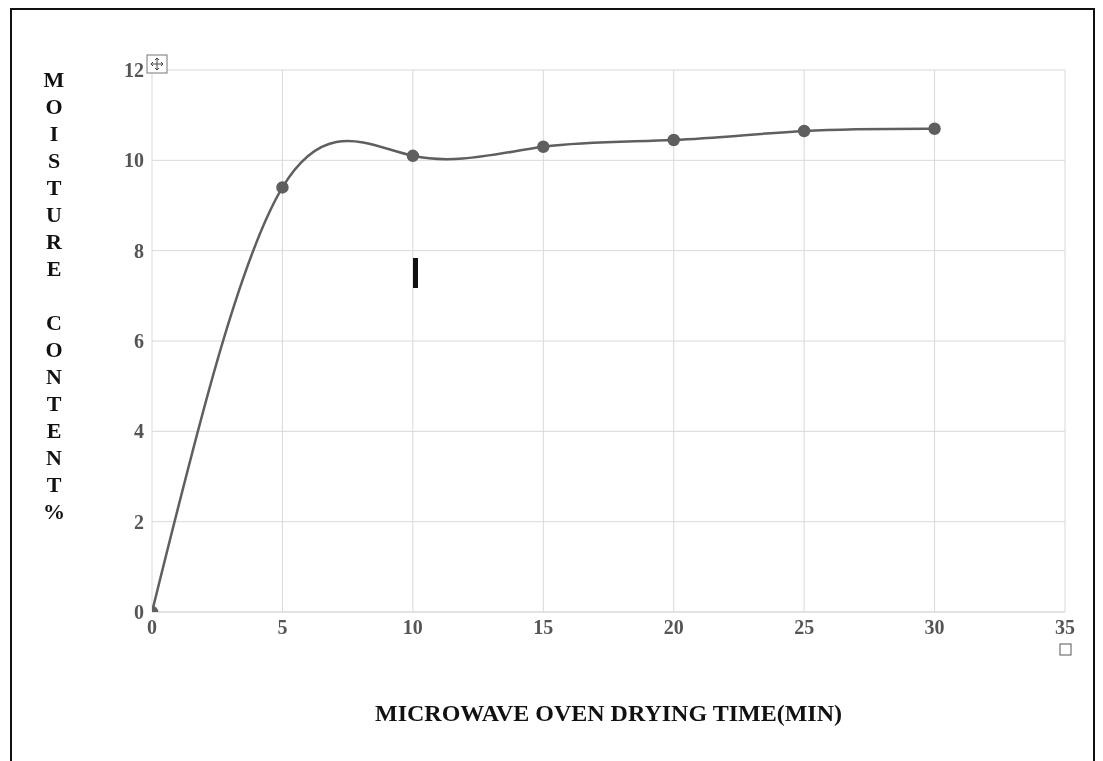 The width and height of the screenshot is (1103, 761). What do you see at coordinates (139, 612) in the screenshot?
I see `y-tick-label: 0` at bounding box center [139, 612].